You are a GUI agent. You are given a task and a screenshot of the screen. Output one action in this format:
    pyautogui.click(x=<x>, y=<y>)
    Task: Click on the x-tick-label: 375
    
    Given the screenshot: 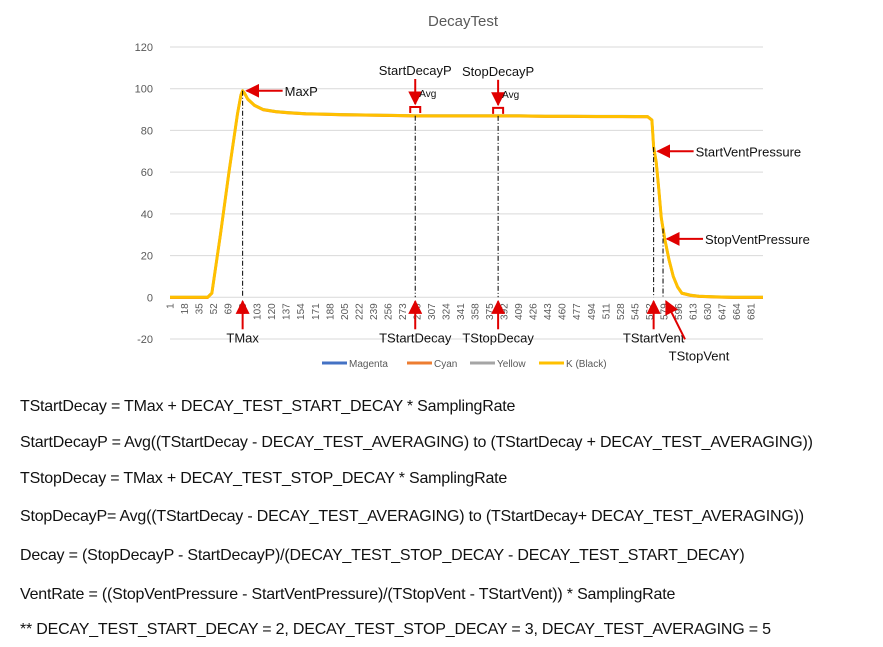 What is the action you would take?
    pyautogui.click(x=490, y=311)
    